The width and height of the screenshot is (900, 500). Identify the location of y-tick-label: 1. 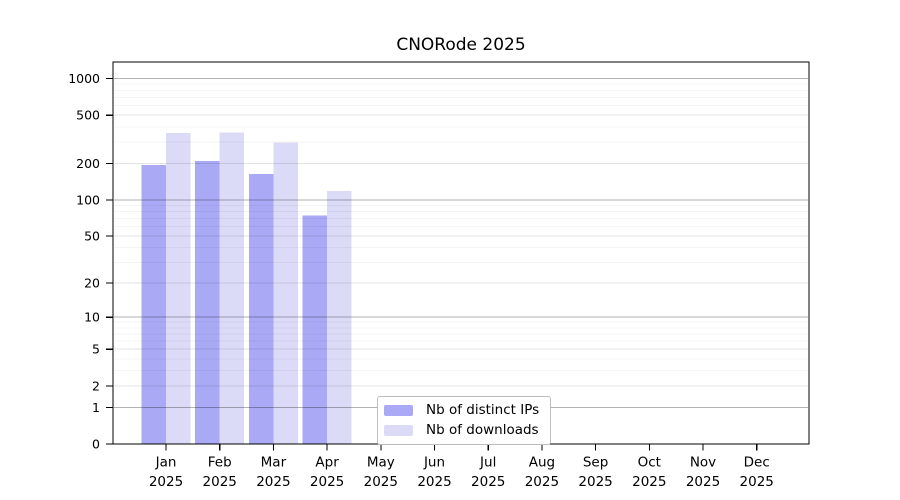
(96, 407).